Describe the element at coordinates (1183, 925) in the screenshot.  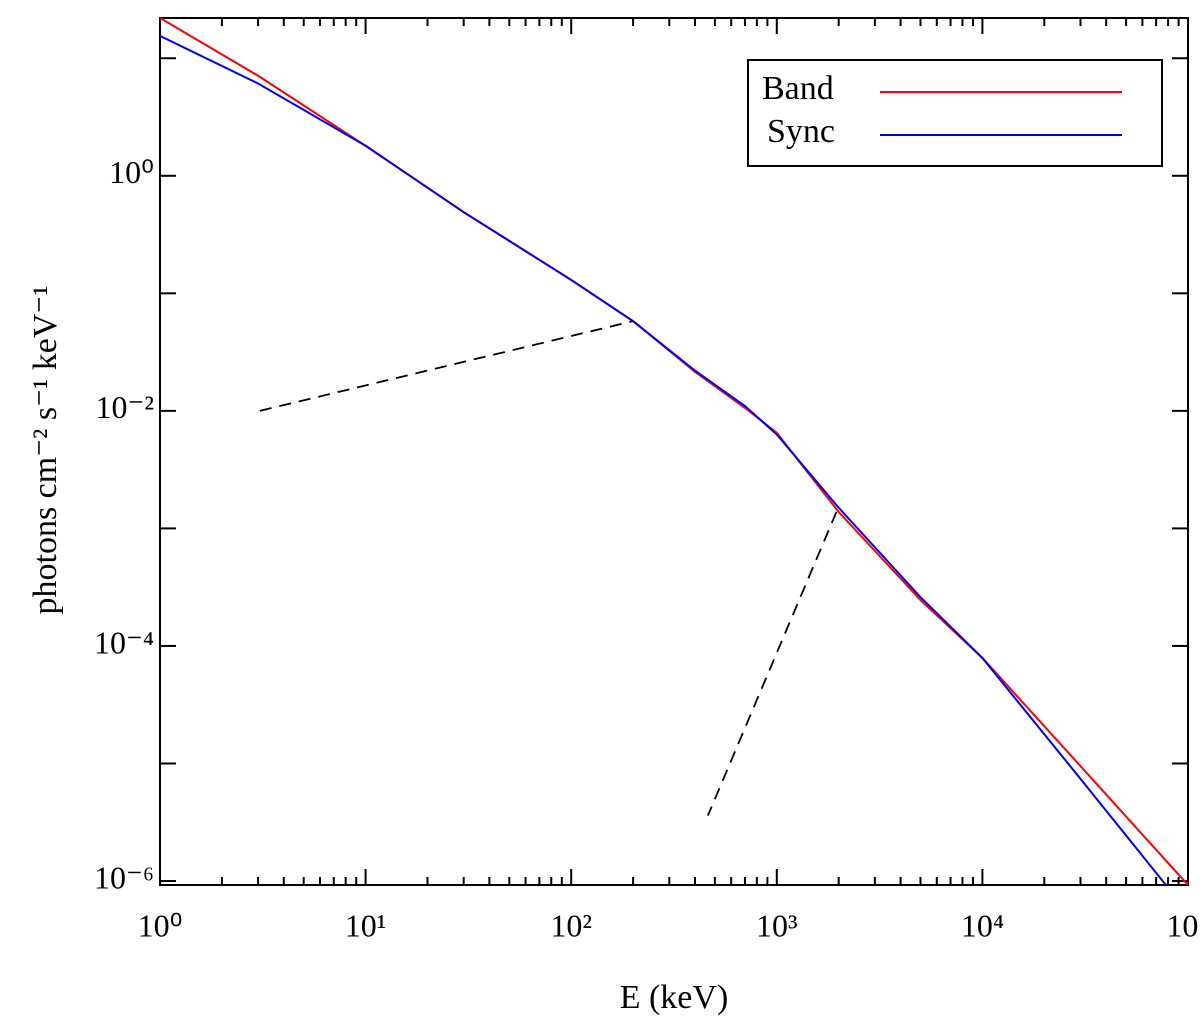
I see `x-tick-label: 10⁵` at that location.